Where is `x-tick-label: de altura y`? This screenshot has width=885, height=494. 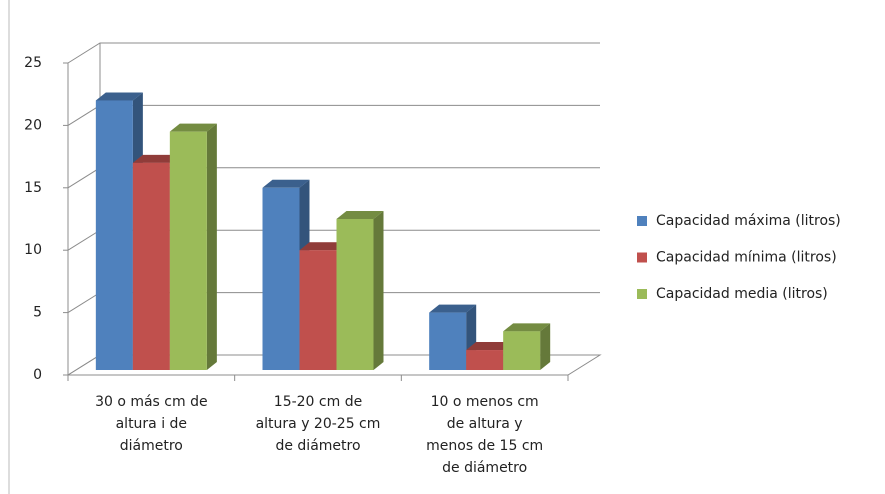 x-tick-label: de altura y is located at coordinates (485, 424).